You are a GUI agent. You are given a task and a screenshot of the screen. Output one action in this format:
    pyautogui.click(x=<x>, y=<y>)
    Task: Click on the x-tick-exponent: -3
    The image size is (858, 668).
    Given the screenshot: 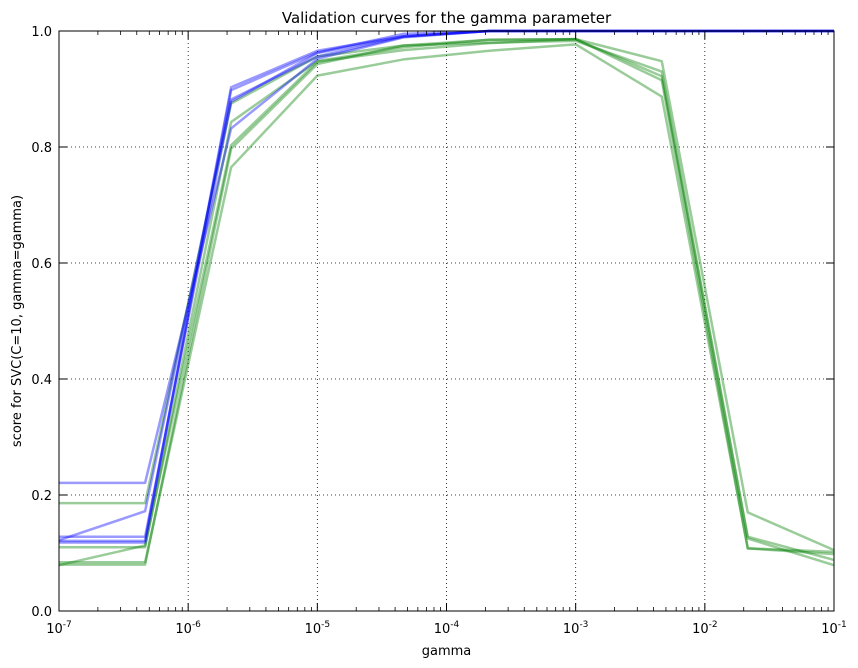 What is the action you would take?
    pyautogui.click(x=583, y=625)
    